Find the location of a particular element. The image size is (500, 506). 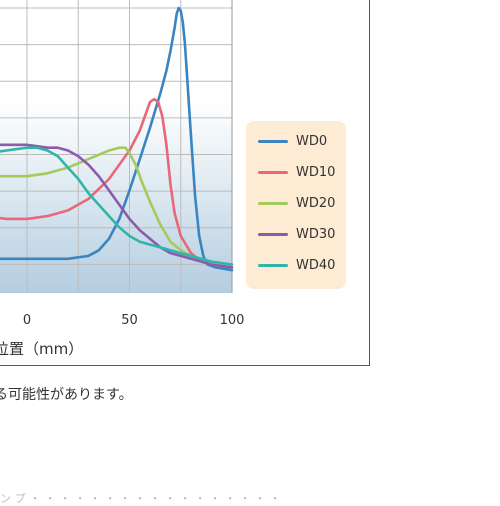

legend-label: WD30 is located at coordinates (316, 234).